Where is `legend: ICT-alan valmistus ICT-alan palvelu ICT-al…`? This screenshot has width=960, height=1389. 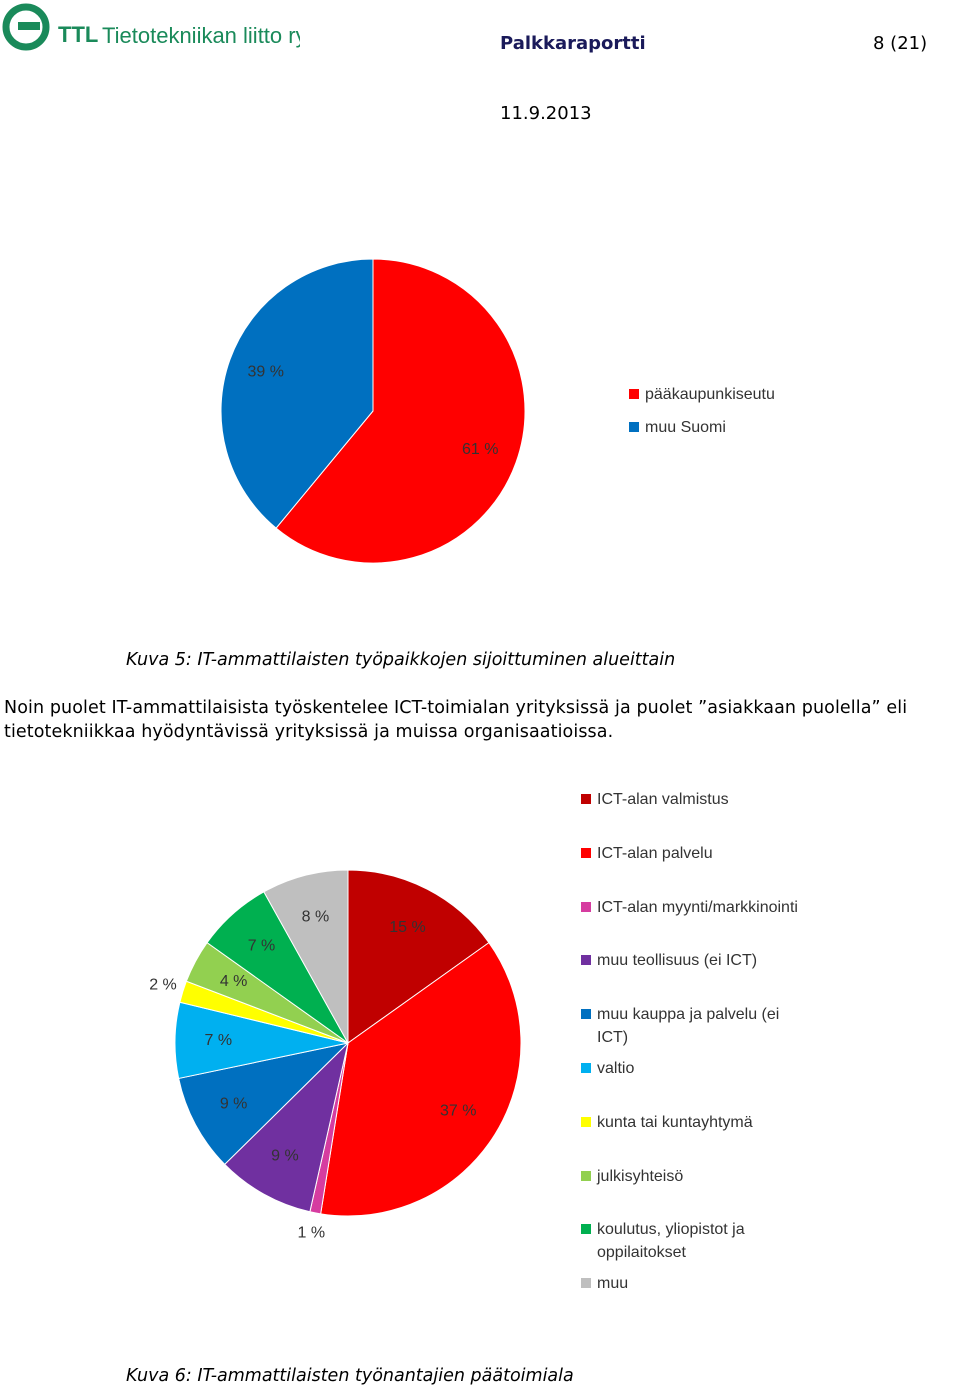 legend: ICT-alan valmistus ICT-alan palvelu ICT-al… is located at coordinates (696, 1048).